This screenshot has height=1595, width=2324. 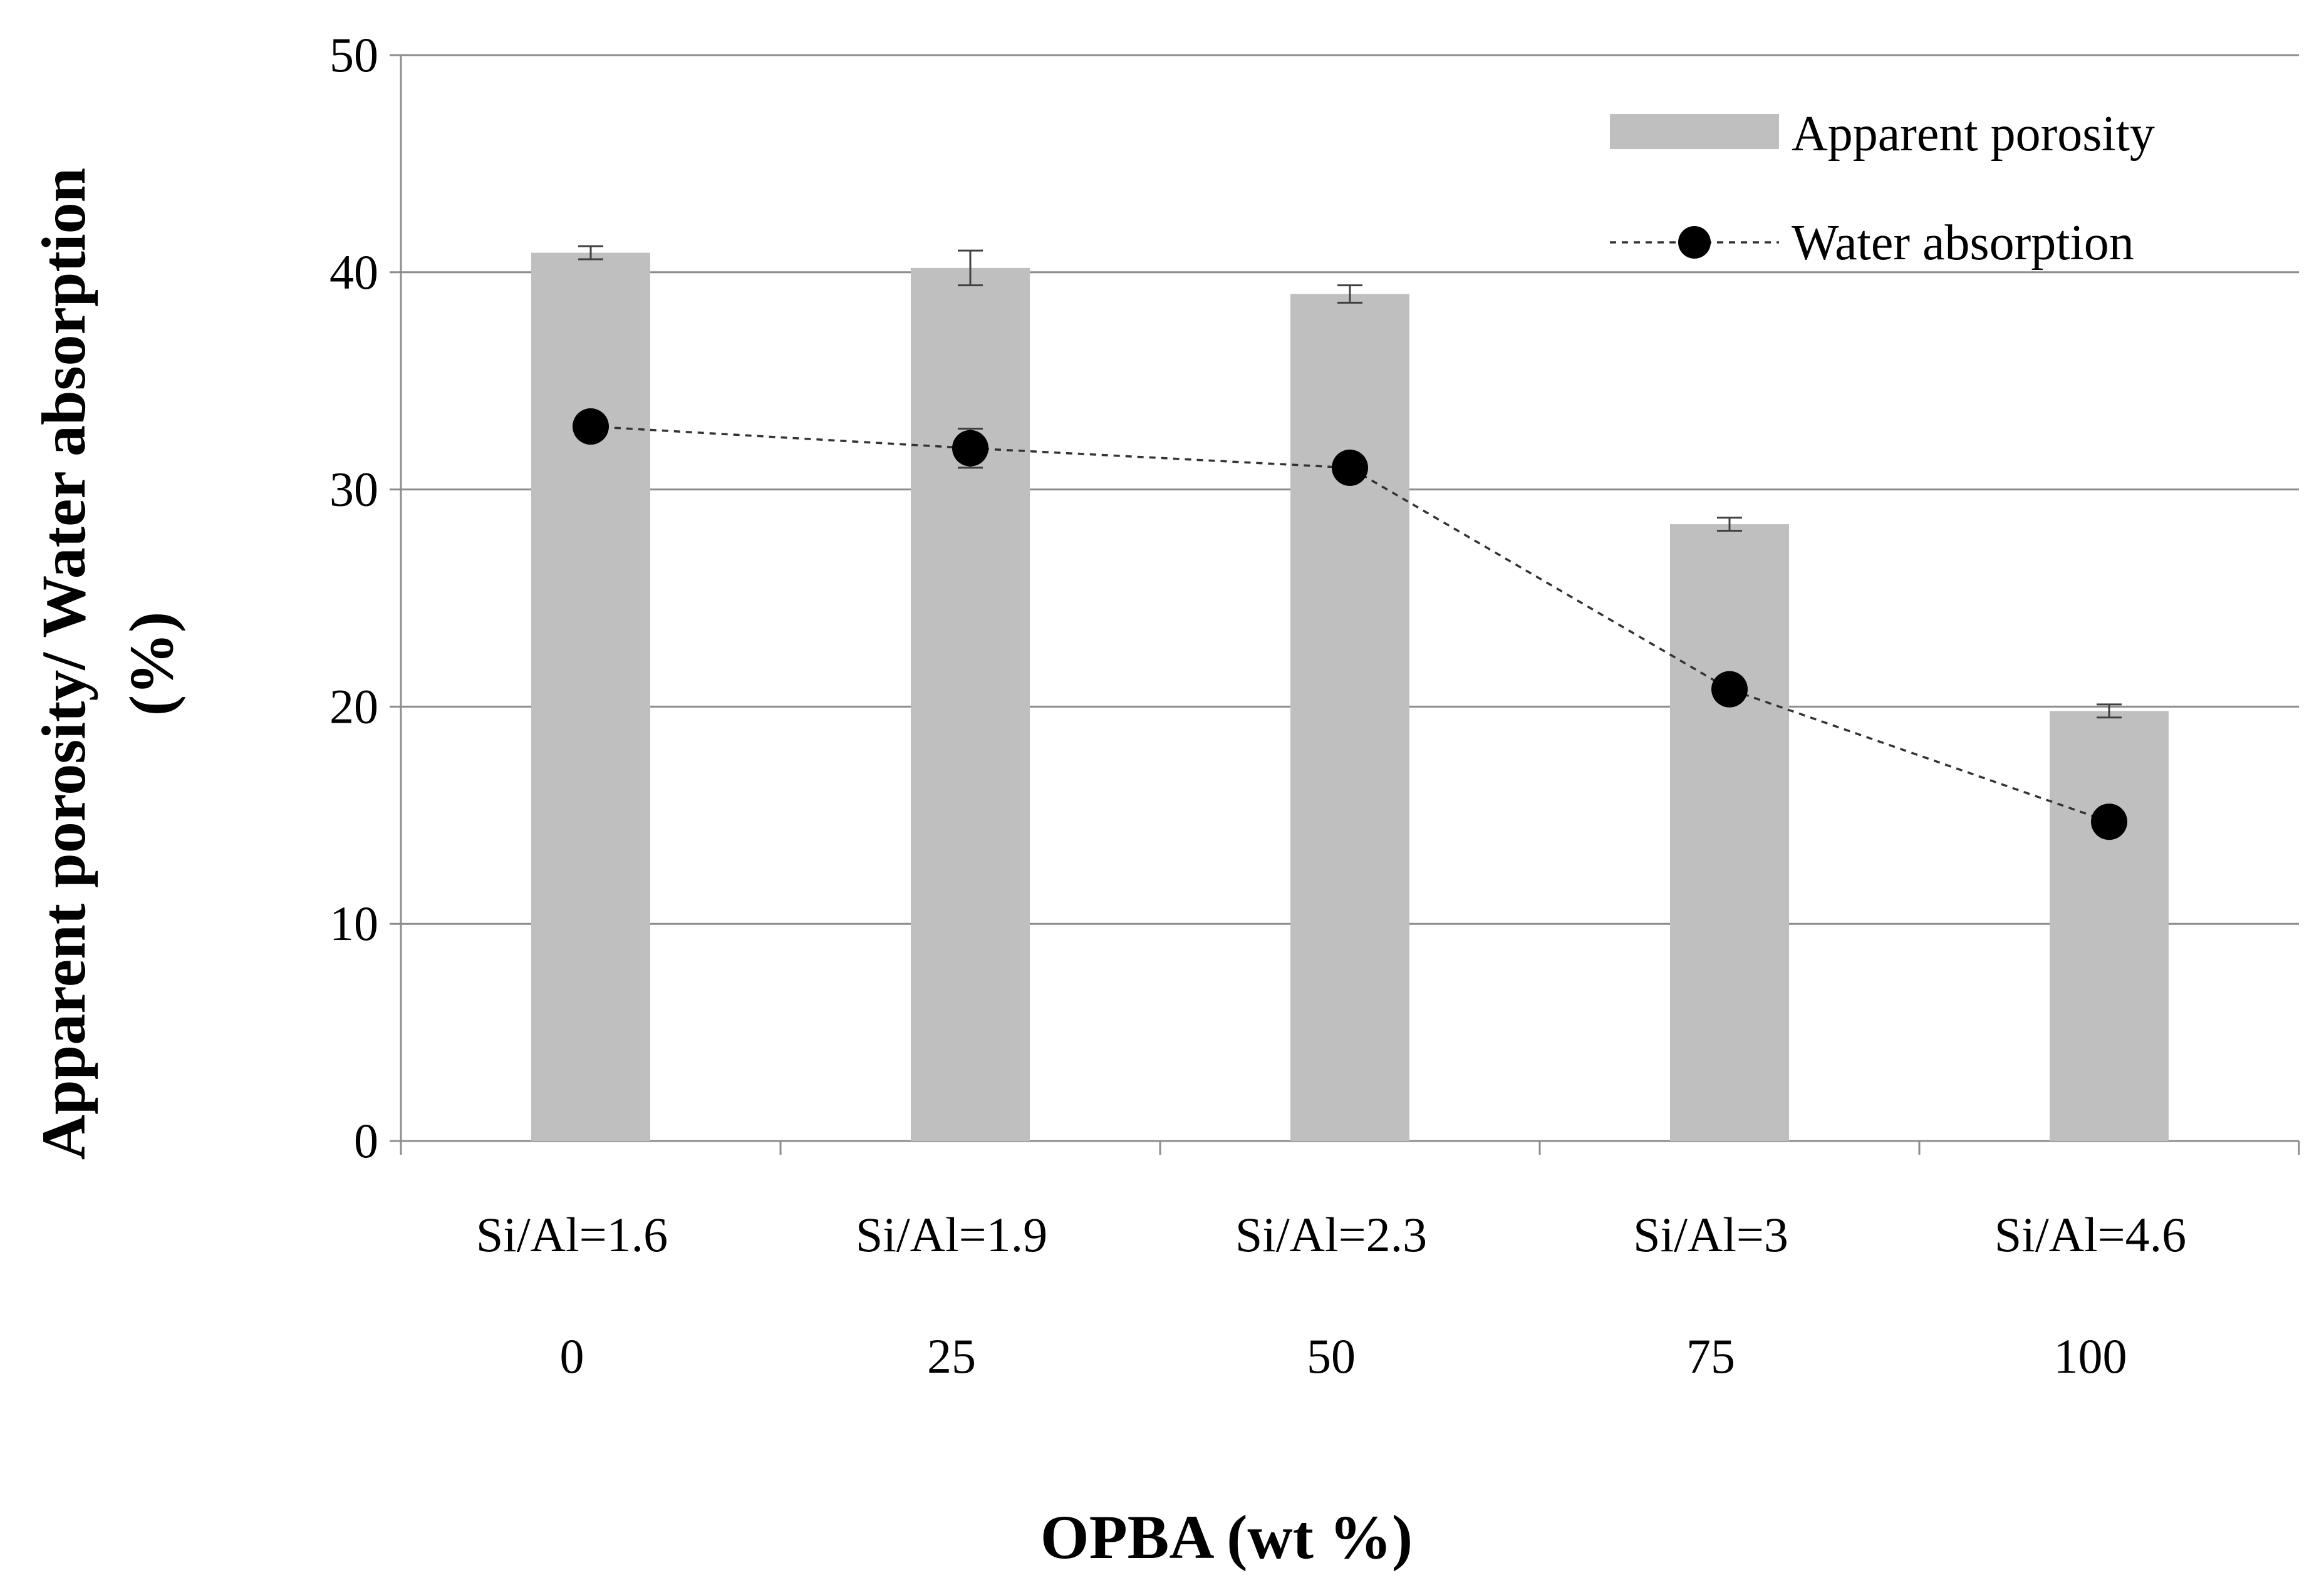 I want to click on y-tick-label: 10, so click(x=353, y=923).